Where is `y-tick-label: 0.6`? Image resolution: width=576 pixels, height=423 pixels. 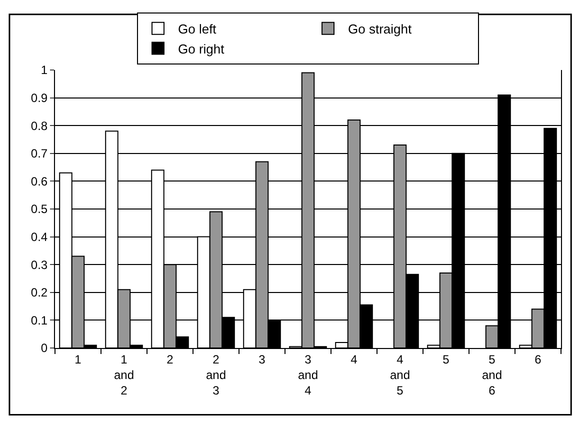
y-tick-label: 0.6 is located at coordinates (39, 181).